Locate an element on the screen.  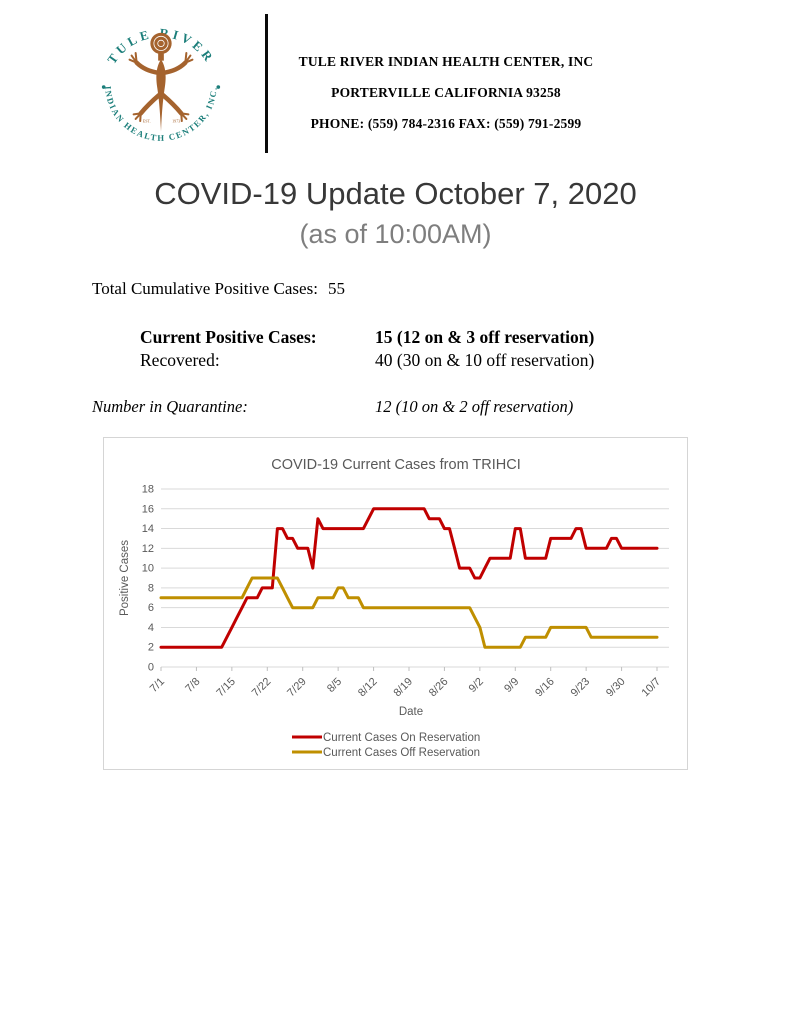
series-lines is located at coordinates (409, 578).